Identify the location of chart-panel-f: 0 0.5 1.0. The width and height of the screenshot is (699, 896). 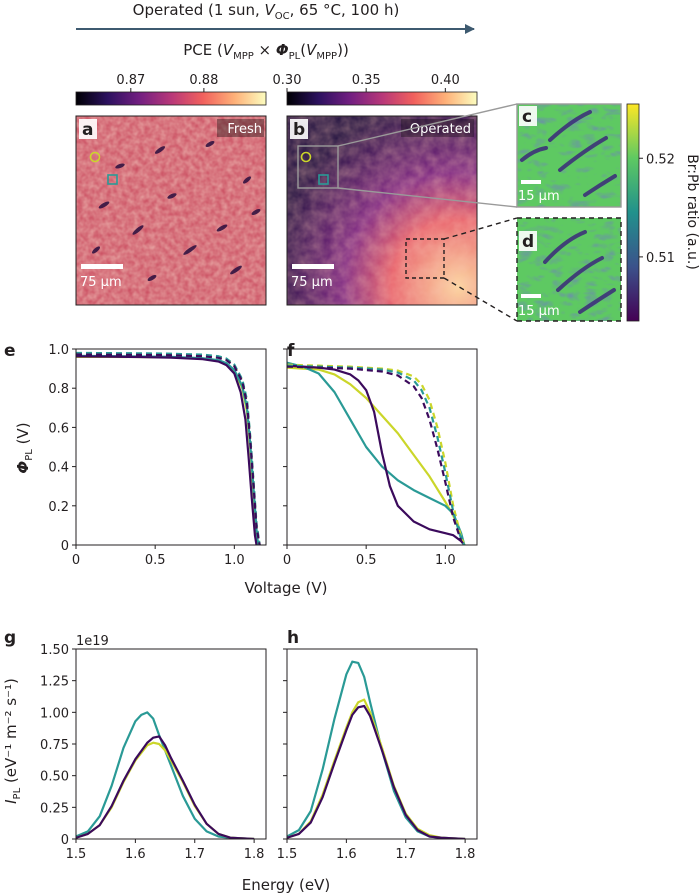
(380, 458).